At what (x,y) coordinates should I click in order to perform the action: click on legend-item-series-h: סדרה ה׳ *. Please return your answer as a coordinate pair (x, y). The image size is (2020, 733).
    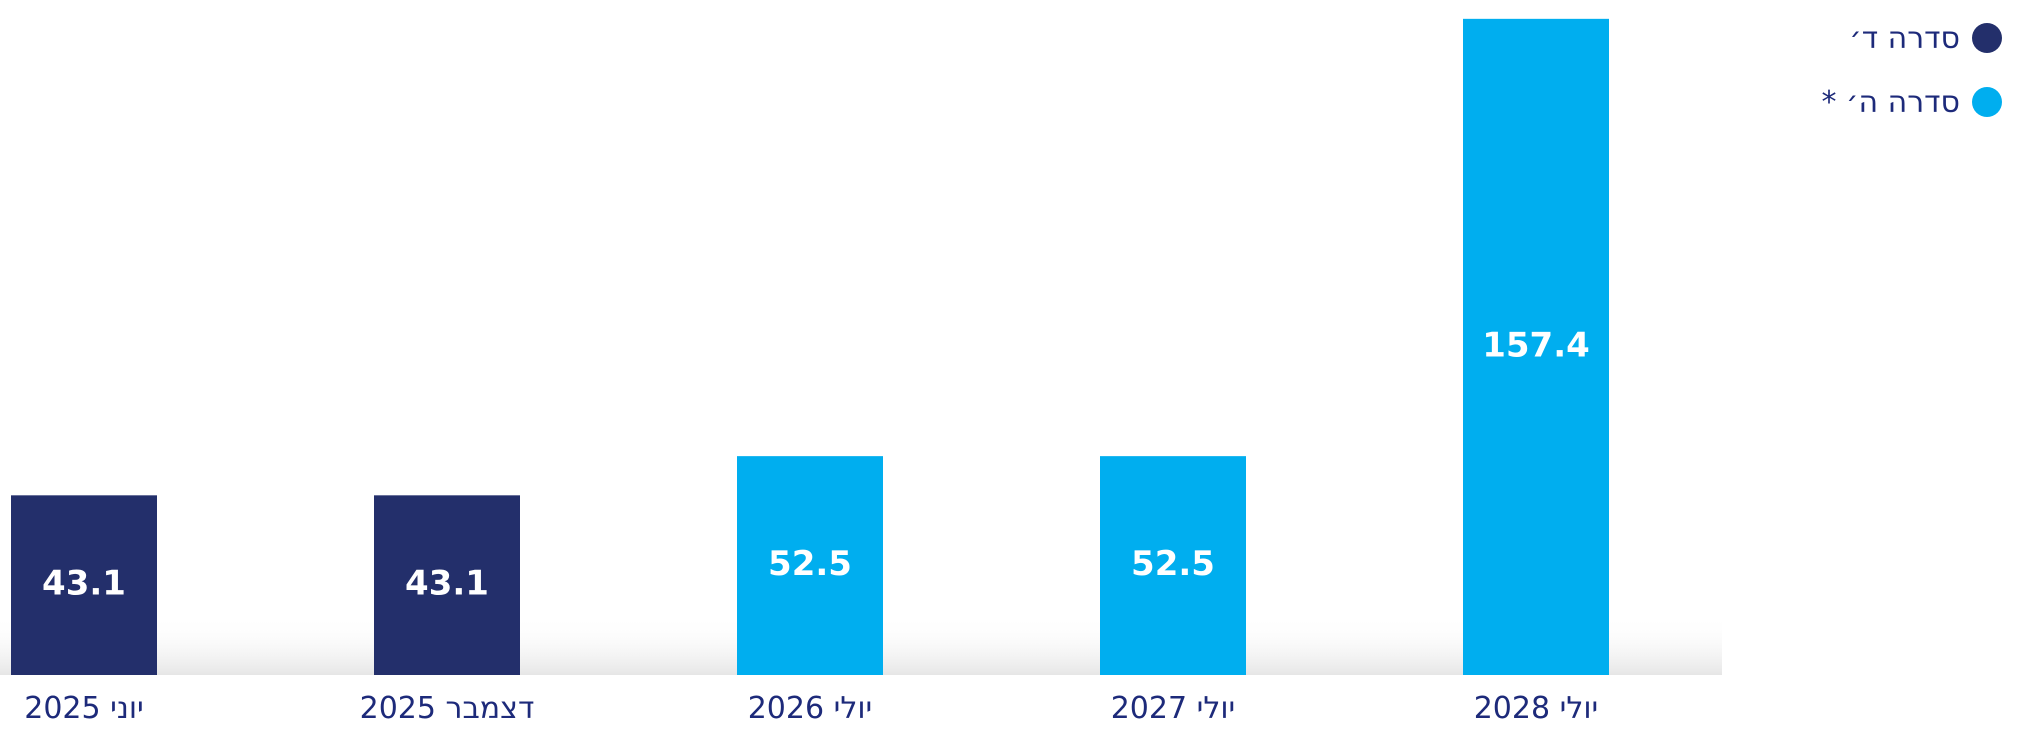
    Looking at the image, I should click on (1914, 102).